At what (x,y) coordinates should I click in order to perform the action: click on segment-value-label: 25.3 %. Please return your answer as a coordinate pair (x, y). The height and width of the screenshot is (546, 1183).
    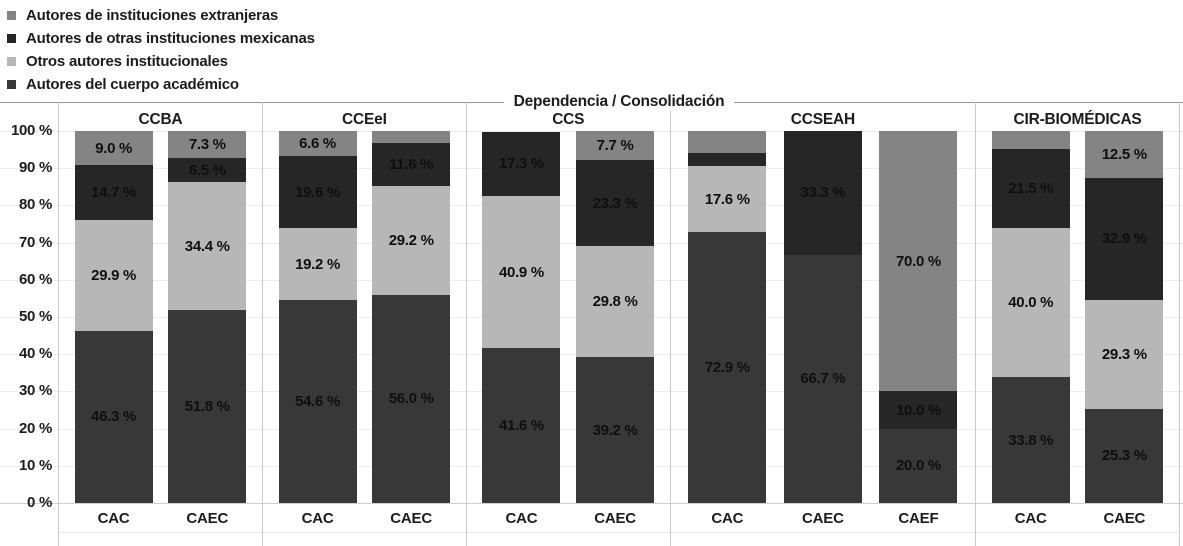
    Looking at the image, I should click on (1124, 456).